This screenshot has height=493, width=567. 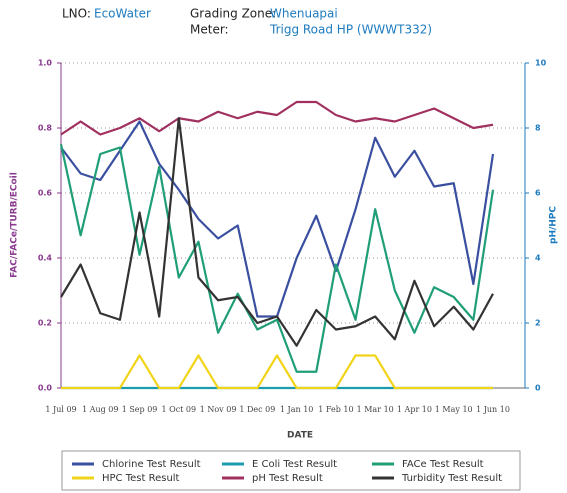 I want to click on info-label: Grading Zone:, so click(x=233, y=14).